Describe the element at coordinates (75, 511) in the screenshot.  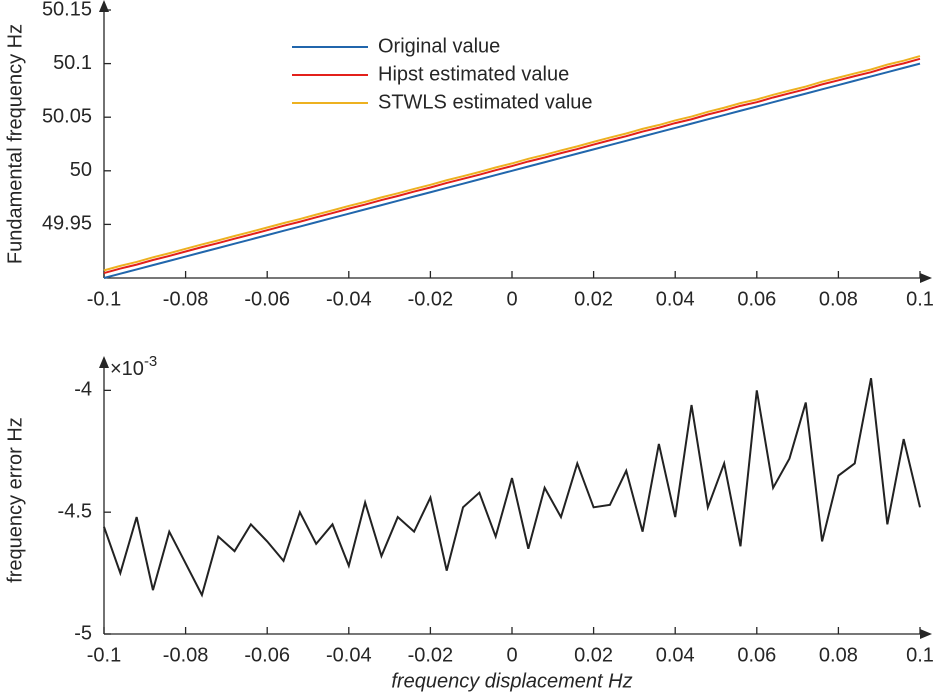
I see `y-tick-label: -4.5` at that location.